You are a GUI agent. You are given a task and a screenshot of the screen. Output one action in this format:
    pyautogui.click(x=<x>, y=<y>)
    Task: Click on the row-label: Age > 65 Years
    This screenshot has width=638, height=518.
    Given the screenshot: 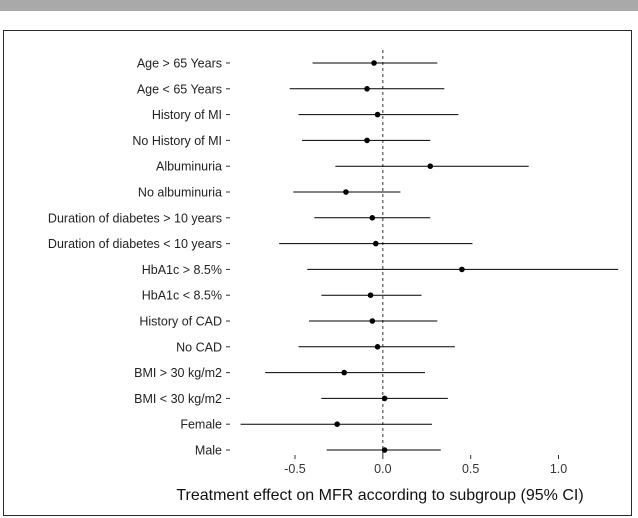 What is the action you would take?
    pyautogui.click(x=179, y=64)
    